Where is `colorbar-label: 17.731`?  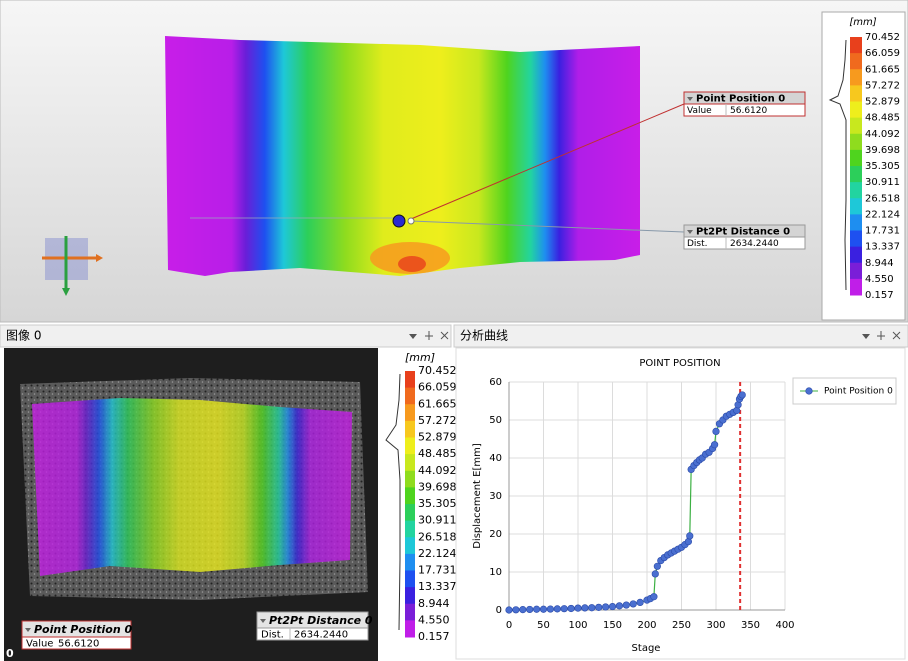 colorbar-label: 17.731 is located at coordinates (437, 570).